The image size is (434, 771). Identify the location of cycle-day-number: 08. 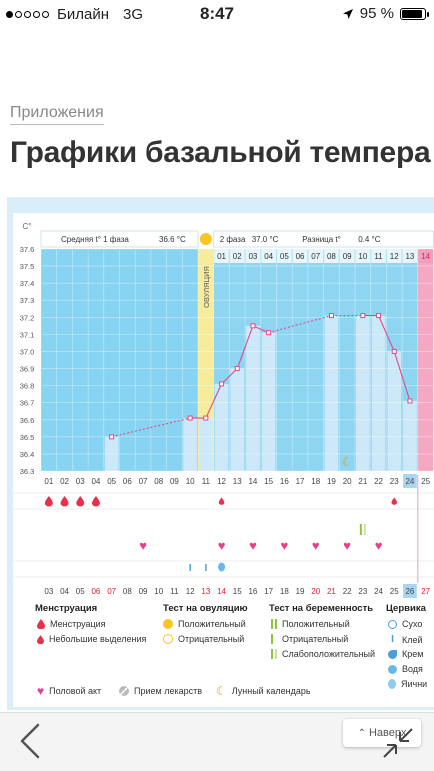
(158, 481).